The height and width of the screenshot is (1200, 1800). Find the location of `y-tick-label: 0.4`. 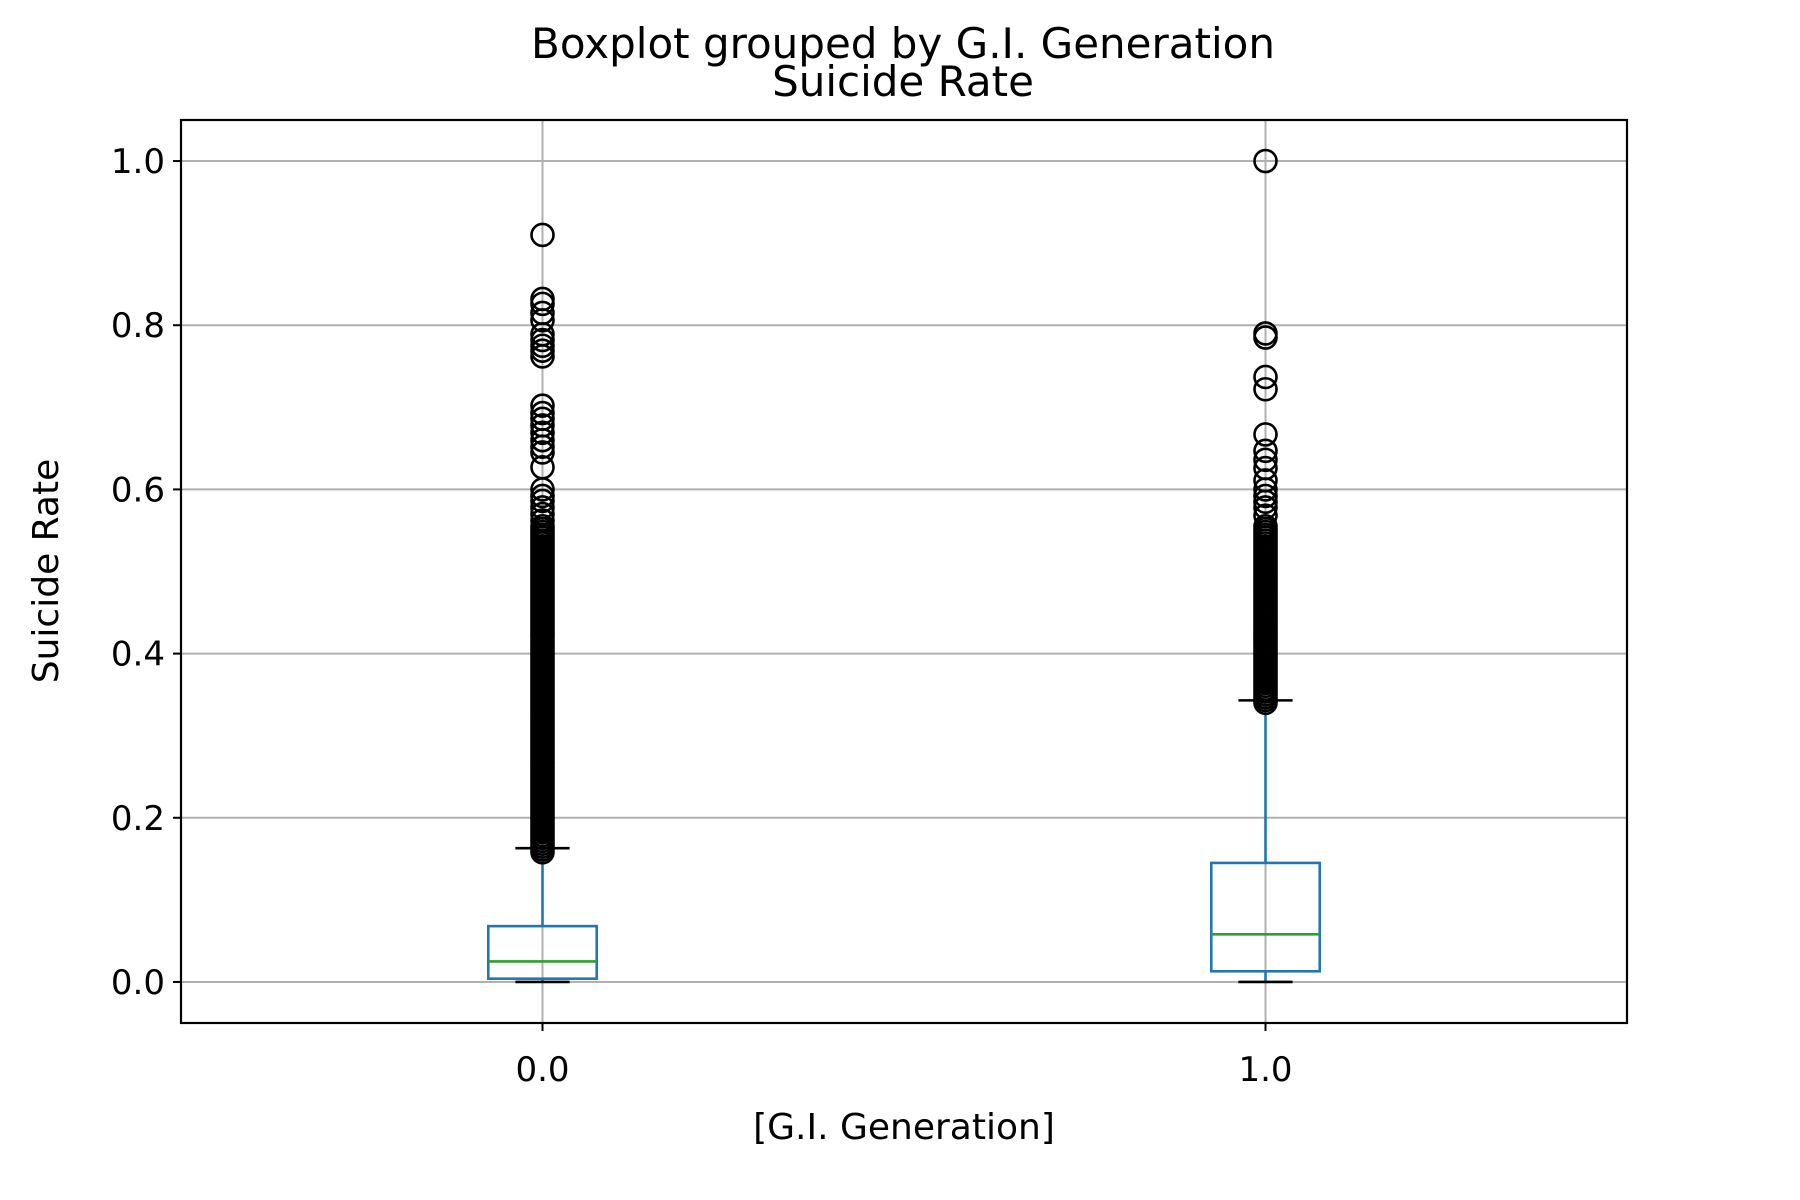

y-tick-label: 0.4 is located at coordinates (138, 655).